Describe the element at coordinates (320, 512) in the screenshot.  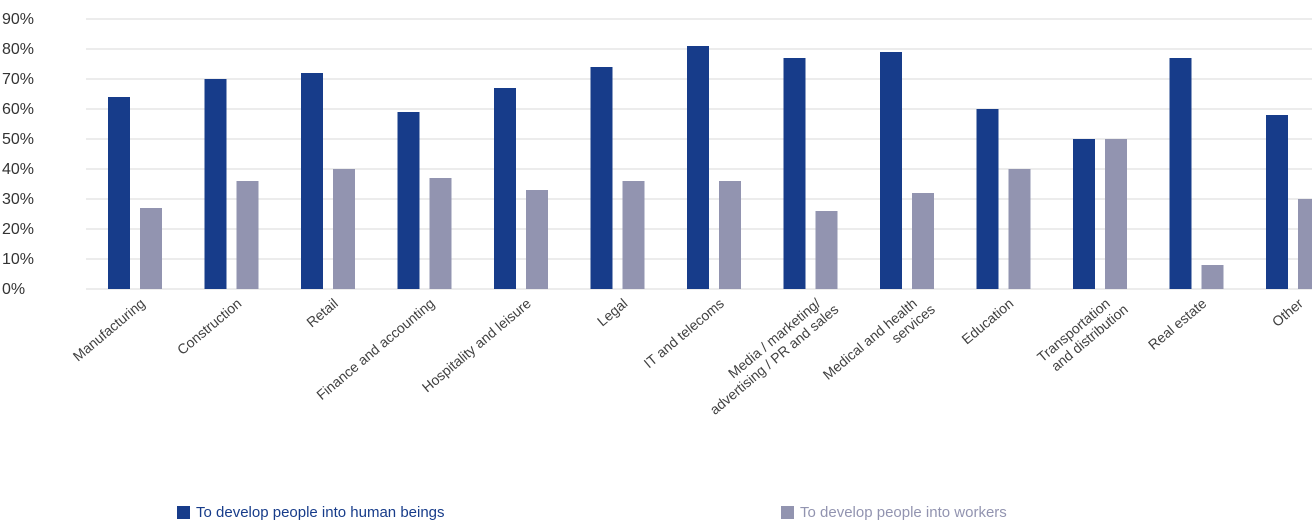
I see `legend-label-human-beings: To develop people into human beings` at that location.